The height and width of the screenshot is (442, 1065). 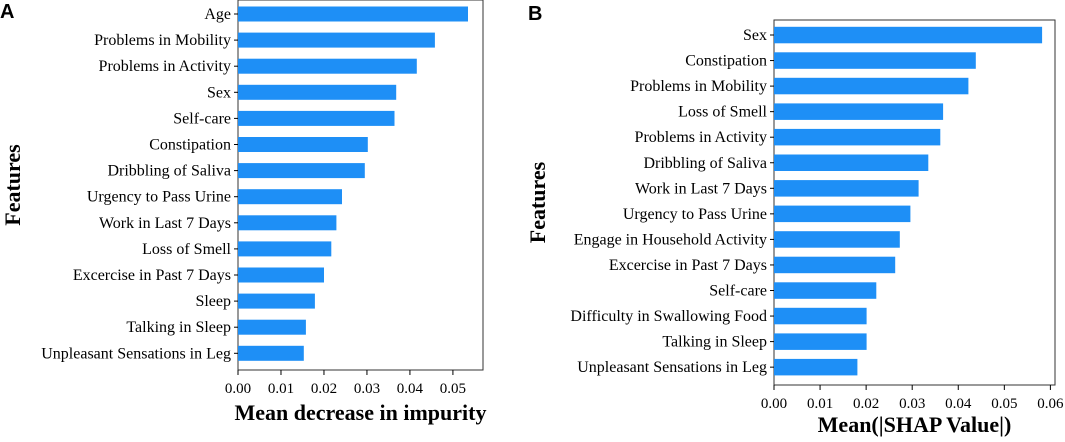 What do you see at coordinates (1050, 404) in the screenshot?
I see `x-tick-label: 0.06` at bounding box center [1050, 404].